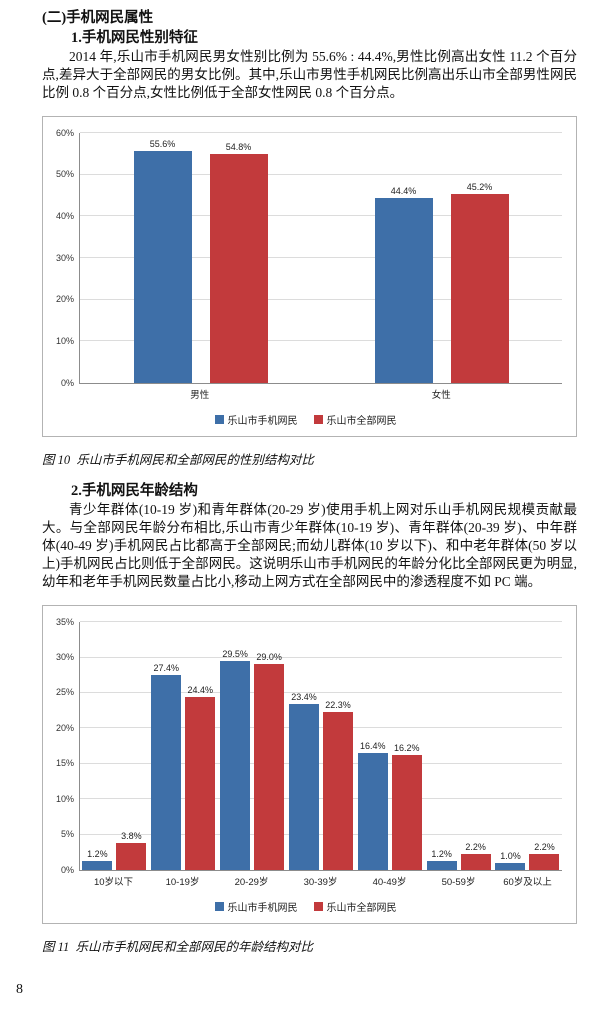 The image size is (615, 1024). What do you see at coordinates (238, 262) in the screenshot?
I see `bar: 54.8%` at bounding box center [238, 262].